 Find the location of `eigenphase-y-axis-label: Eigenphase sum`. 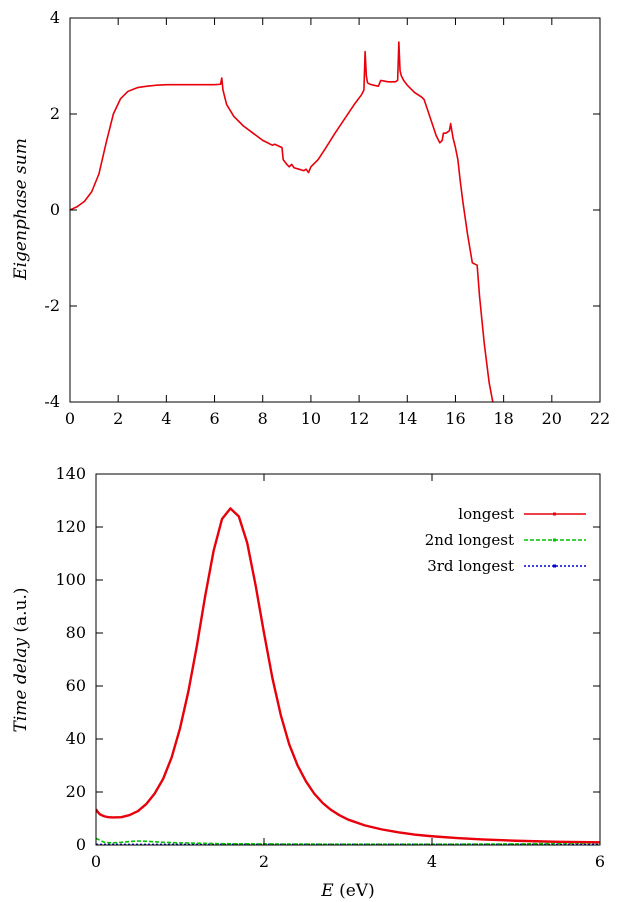

eigenphase-y-axis-label: Eigenphase sum is located at coordinates (21, 209).